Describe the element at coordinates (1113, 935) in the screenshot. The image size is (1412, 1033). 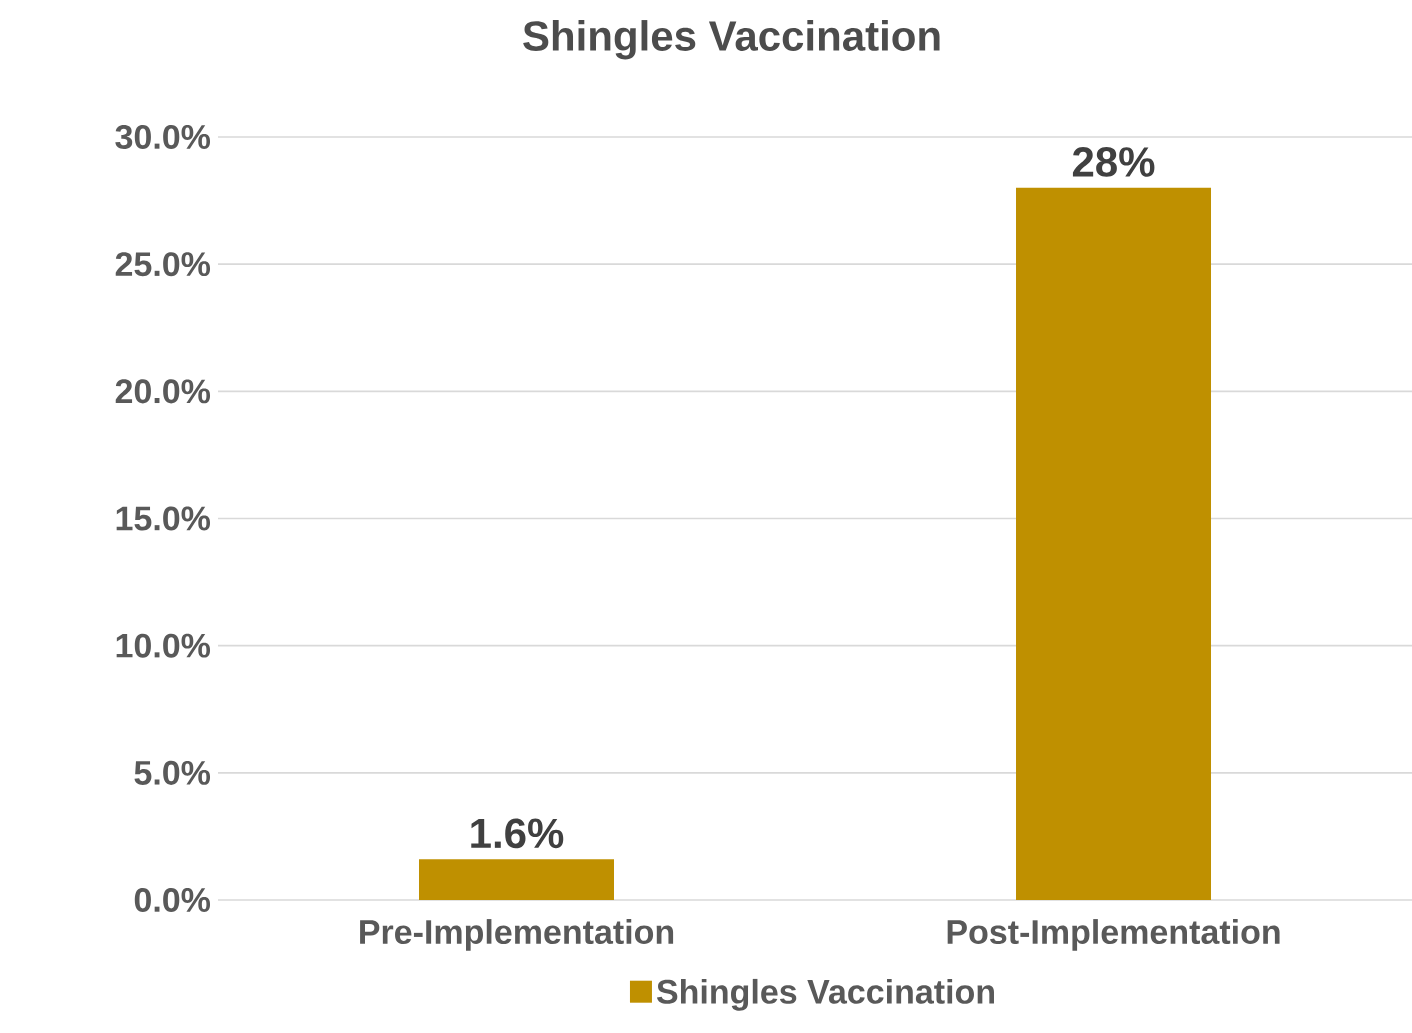
I see `x-tick-label: Post-Implementation` at that location.